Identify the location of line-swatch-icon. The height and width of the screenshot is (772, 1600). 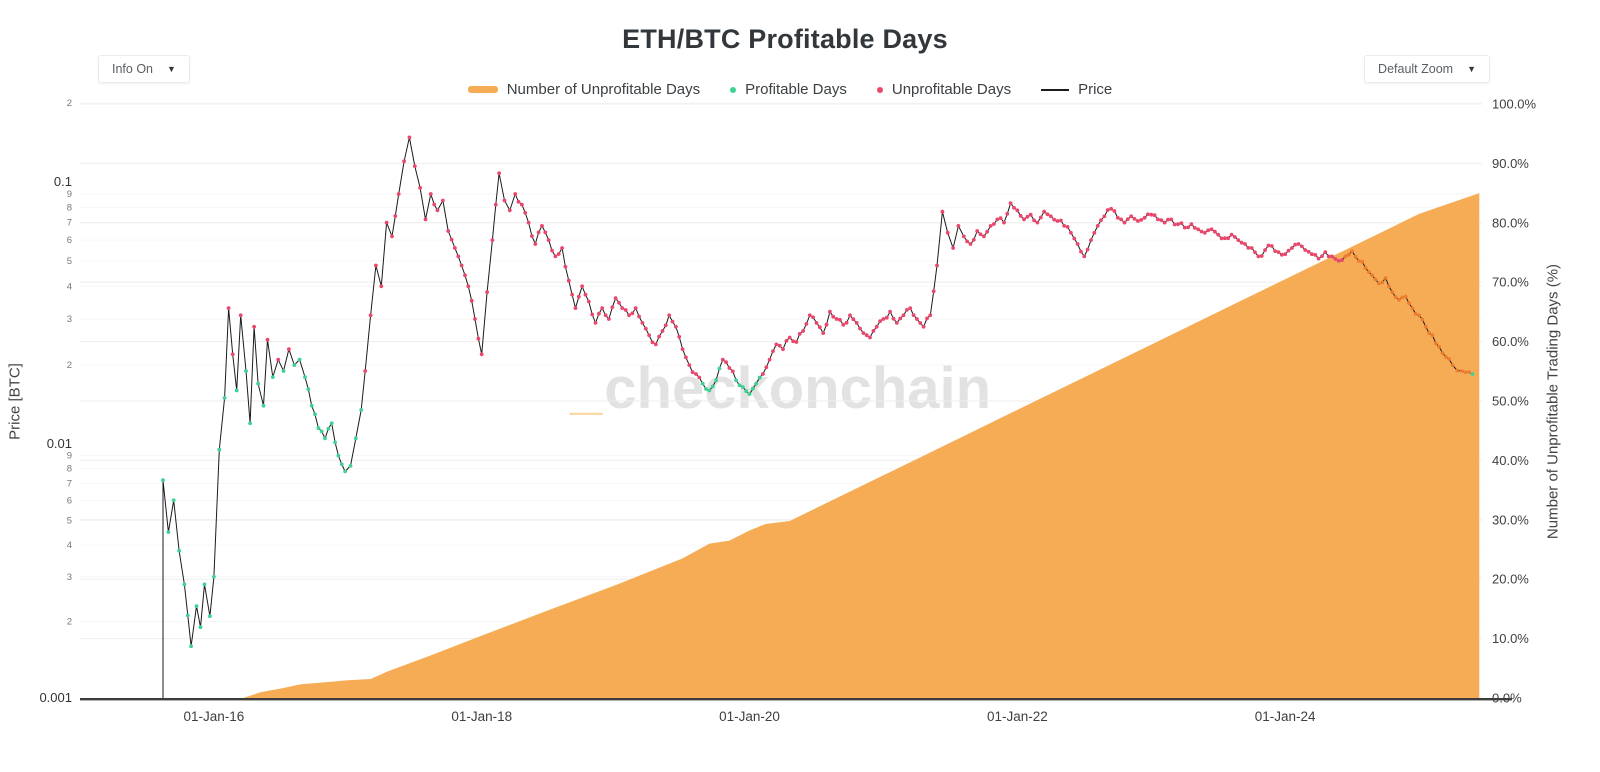
(1055, 89).